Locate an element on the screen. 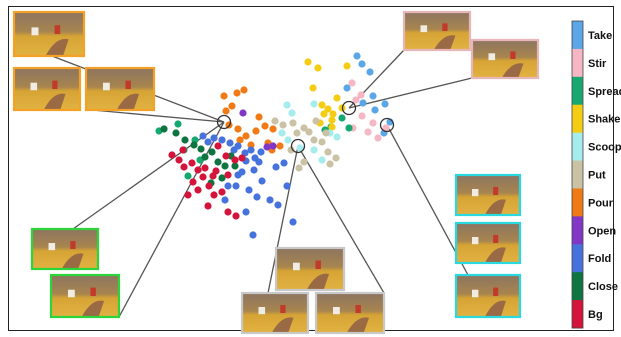 The width and height of the screenshot is (621, 337). legend-label-close: Close is located at coordinates (603, 287).